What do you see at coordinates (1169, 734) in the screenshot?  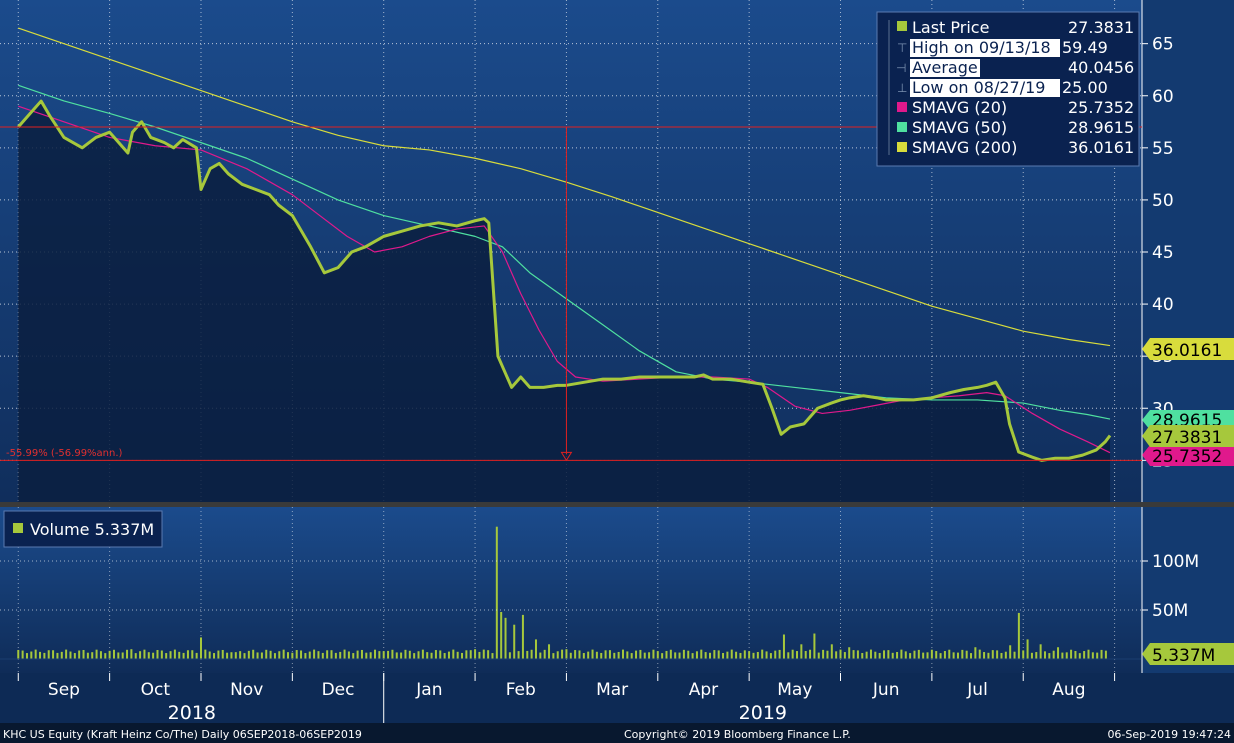 I see `footer-timestamp: 06-Sep-2019 19:47:24` at bounding box center [1169, 734].